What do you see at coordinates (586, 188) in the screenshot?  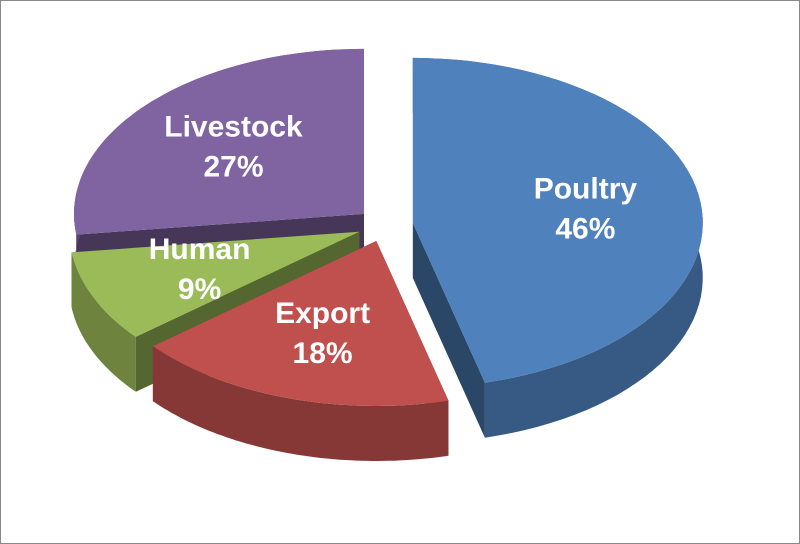 I see `category-label: Poultry` at bounding box center [586, 188].